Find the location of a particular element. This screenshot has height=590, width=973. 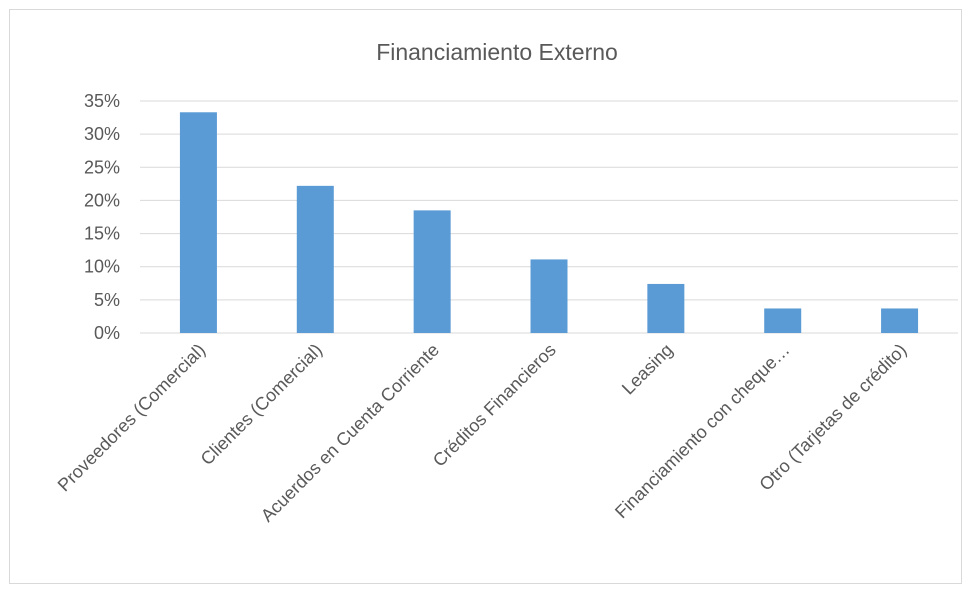

y-tick-label: 25% is located at coordinates (102, 167).